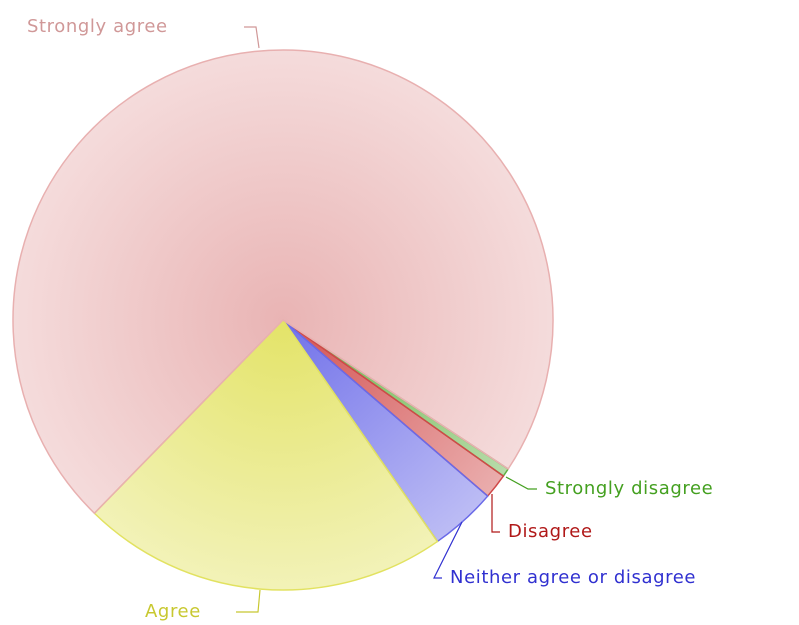 Image resolution: width=799 pixels, height=625 pixels. I want to click on slice-label: Strongly agree, so click(97, 26).